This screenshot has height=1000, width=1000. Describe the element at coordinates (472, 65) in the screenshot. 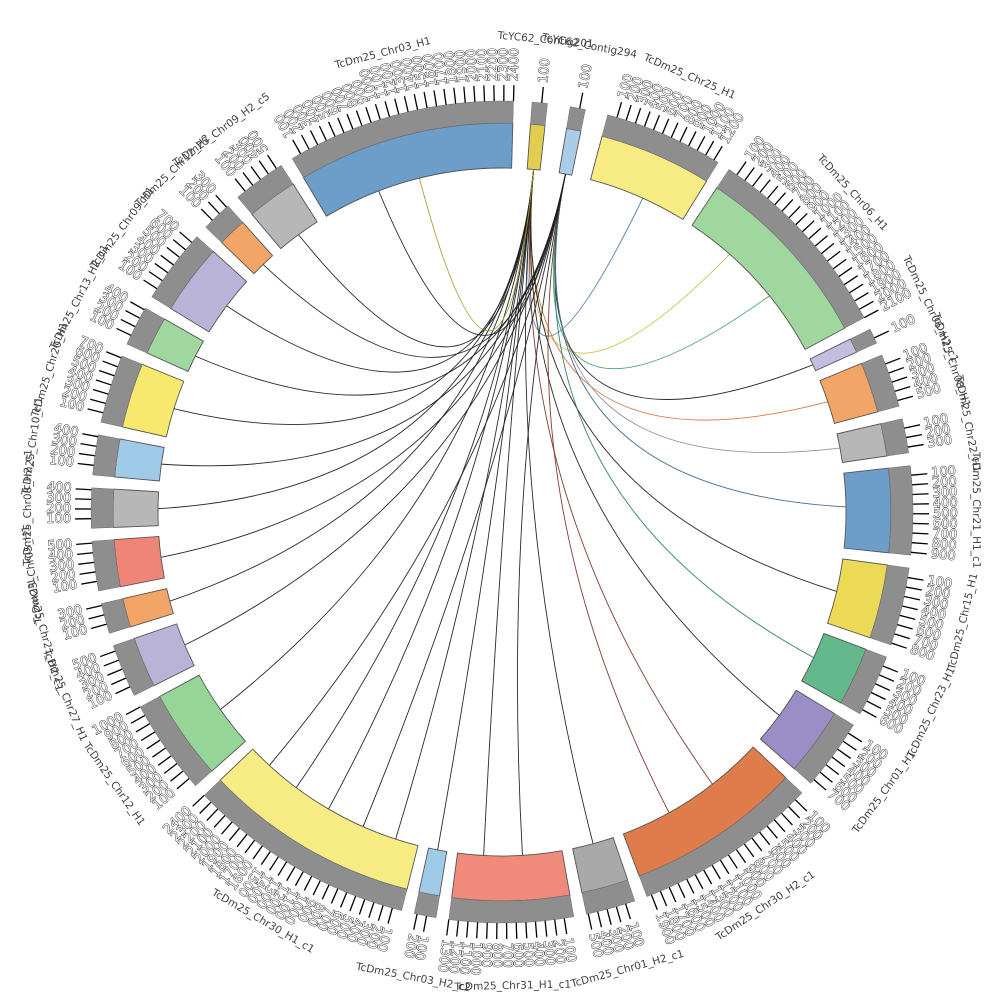

I see `tick-label: 2000` at that location.